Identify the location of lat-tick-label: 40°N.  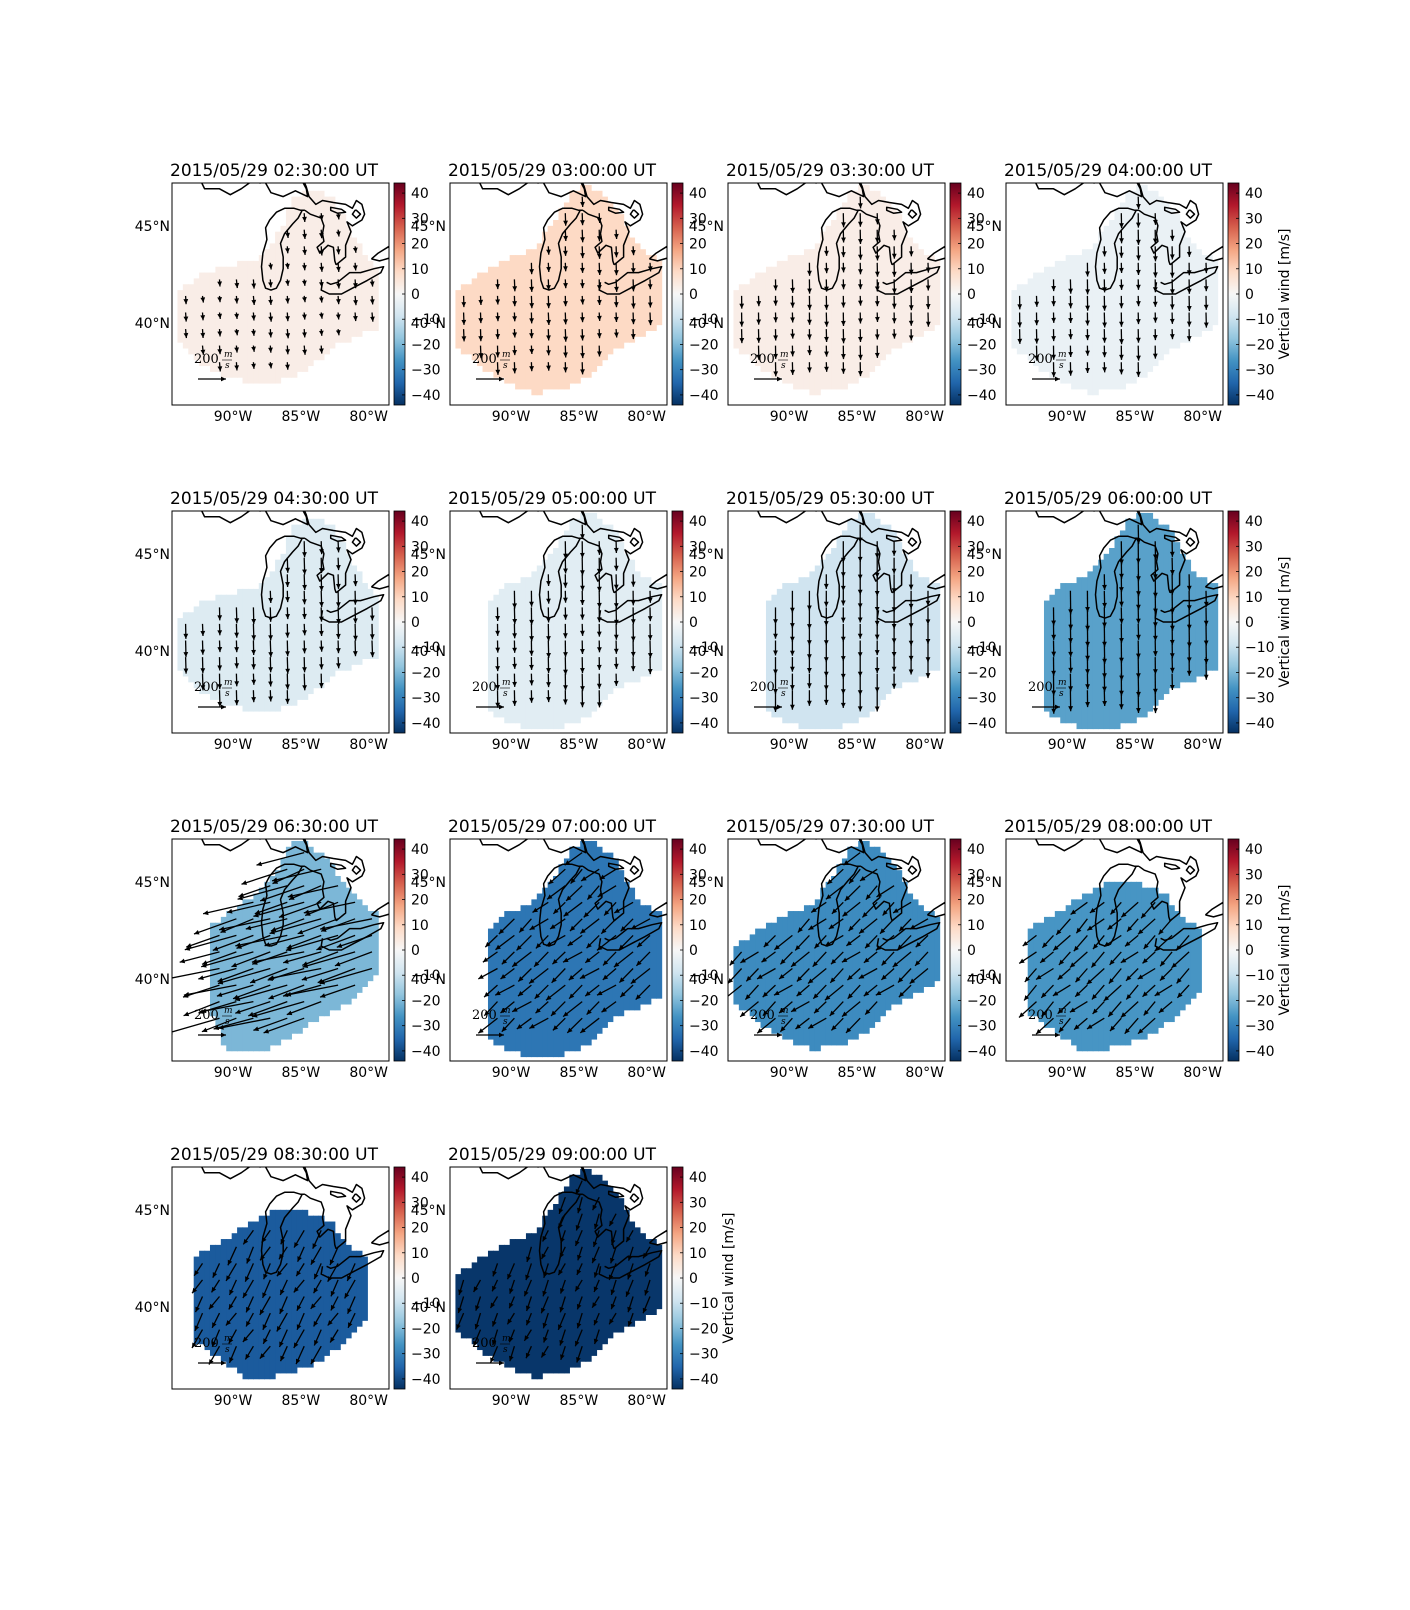
(706, 652).